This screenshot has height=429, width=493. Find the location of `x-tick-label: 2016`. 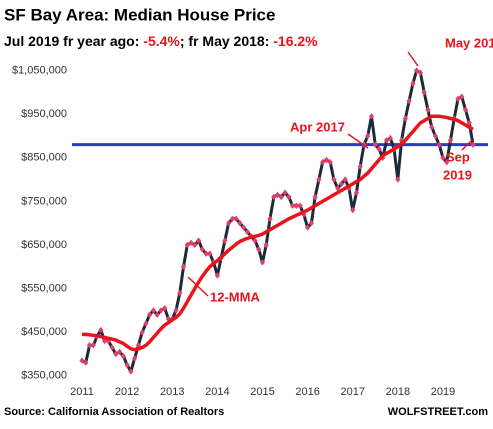

x-tick-label: 2016 is located at coordinates (307, 392).